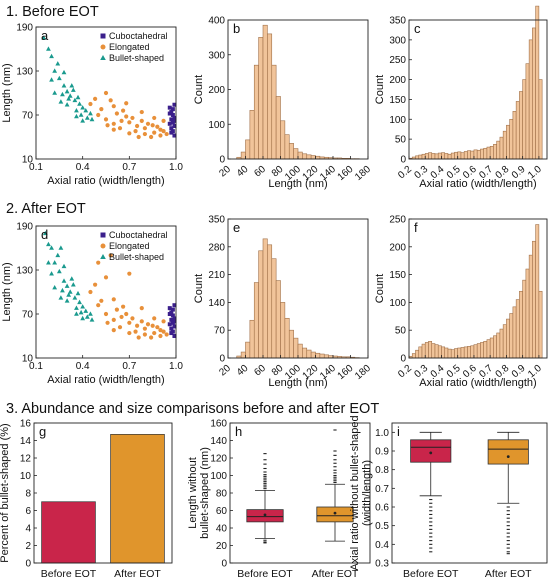  What do you see at coordinates (382, 452) in the screenshot?
I see `y-tick-label: 0.9` at bounding box center [382, 452].